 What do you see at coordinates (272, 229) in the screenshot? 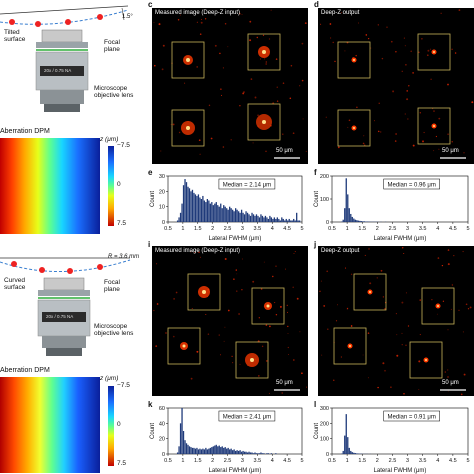
I see `x-tick-label: 4` at bounding box center [272, 229].